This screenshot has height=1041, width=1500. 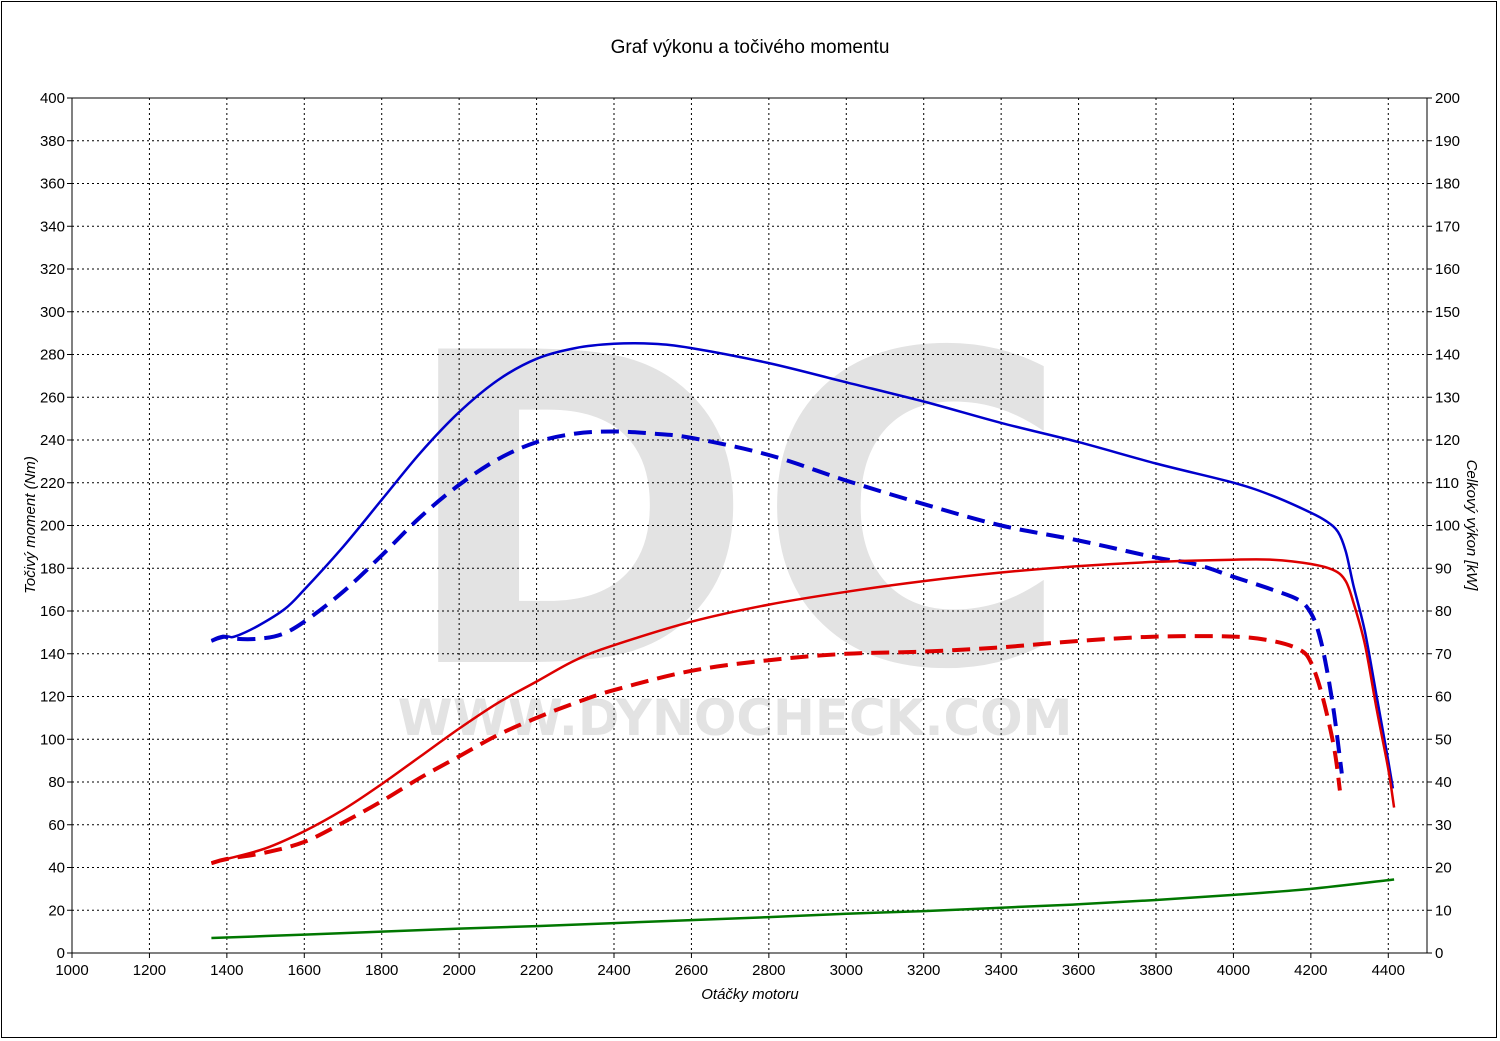 What do you see at coordinates (750, 47) in the screenshot?
I see `chart-title: Graf výkonu a točivého momentu` at bounding box center [750, 47].